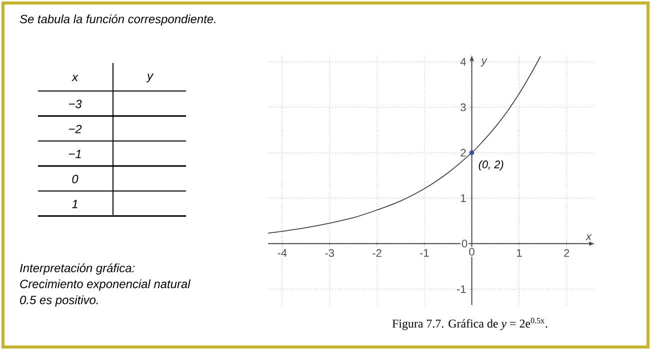 The width and height of the screenshot is (651, 350). What do you see at coordinates (424, 253) in the screenshot?
I see `x-tick-label: -1` at bounding box center [424, 253].